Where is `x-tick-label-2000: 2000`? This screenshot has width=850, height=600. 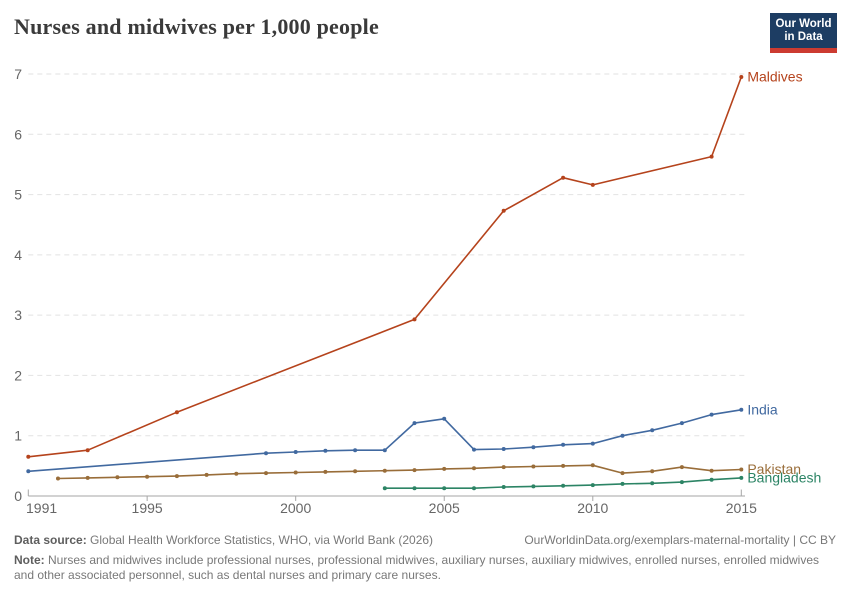 x-tick-label-2000: 2000 is located at coordinates (295, 508).